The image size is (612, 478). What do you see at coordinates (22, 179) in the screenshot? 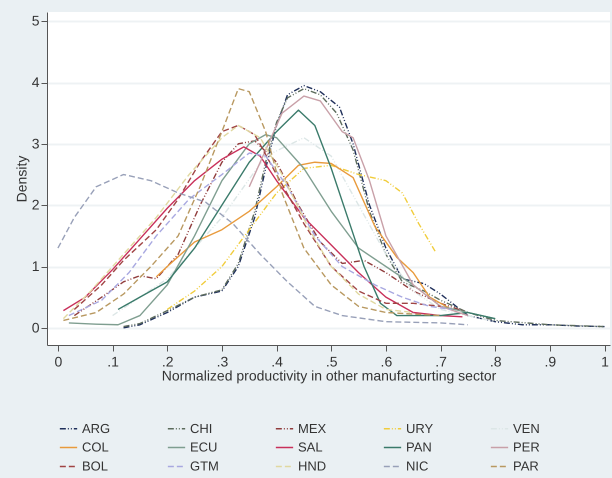
I see `y-axis-title: Density` at bounding box center [22, 179].